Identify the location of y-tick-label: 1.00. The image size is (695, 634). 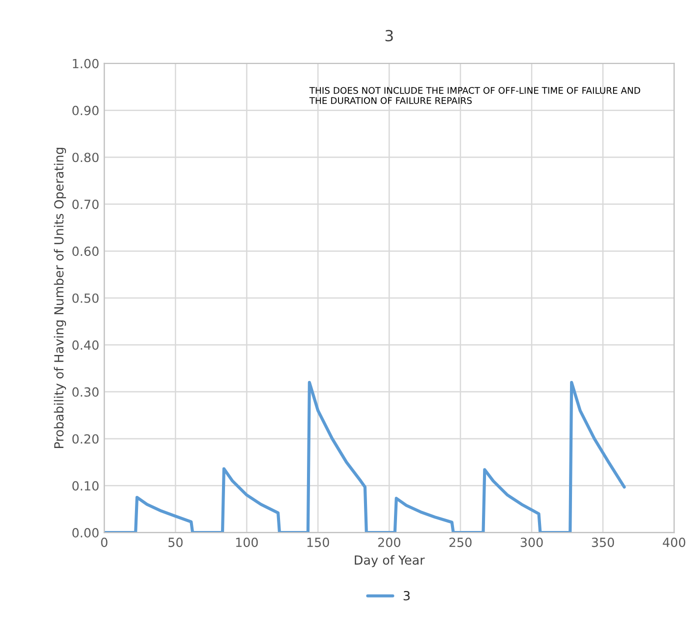
(85, 63).